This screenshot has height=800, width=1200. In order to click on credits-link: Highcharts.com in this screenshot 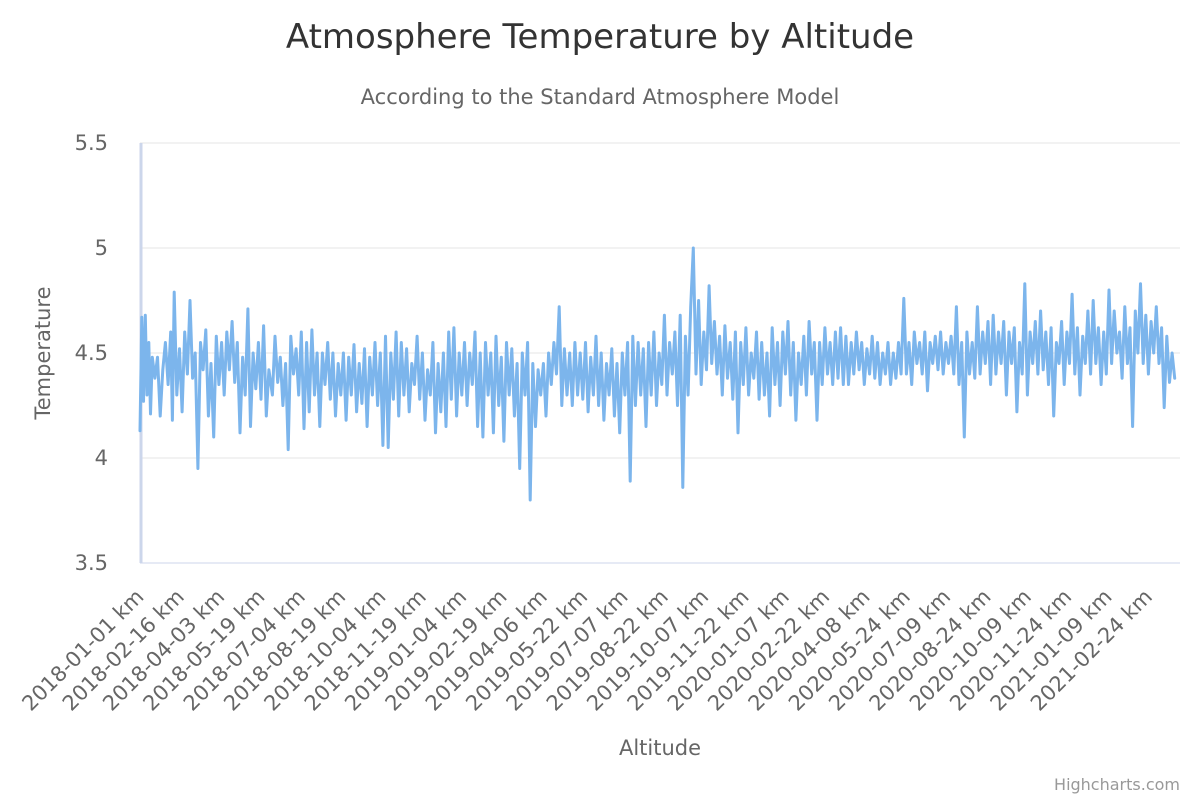, I will do `click(1117, 784)`.